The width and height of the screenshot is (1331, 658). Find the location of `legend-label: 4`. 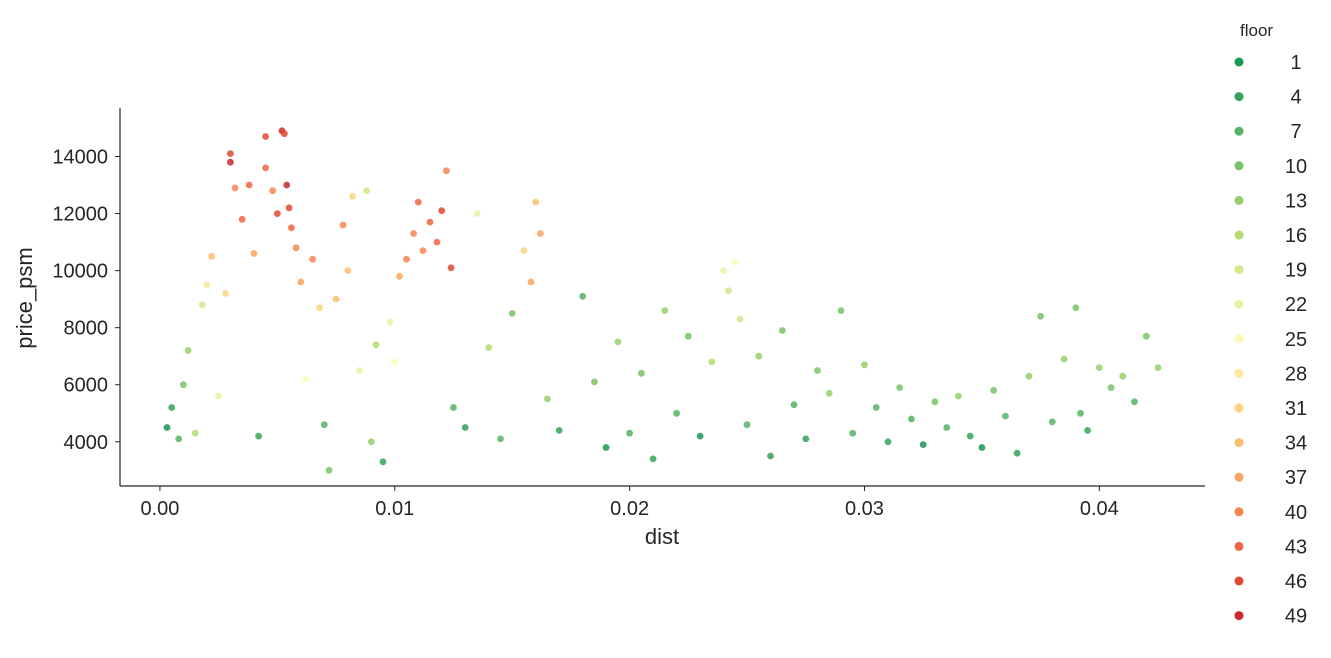

legend-label: 4 is located at coordinates (1295, 98).